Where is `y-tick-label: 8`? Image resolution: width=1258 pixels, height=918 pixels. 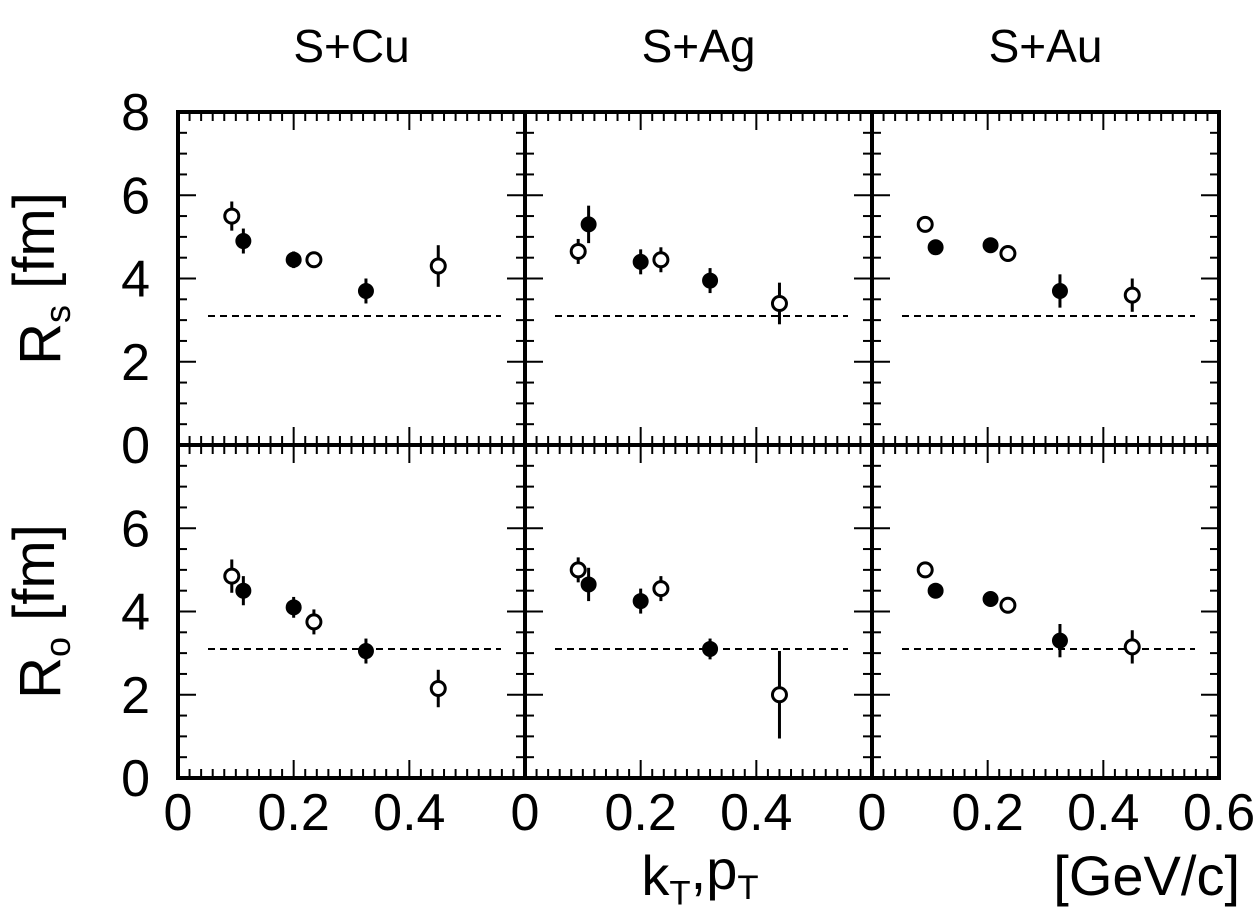 y-tick-label: 8 is located at coordinates (135, 113).